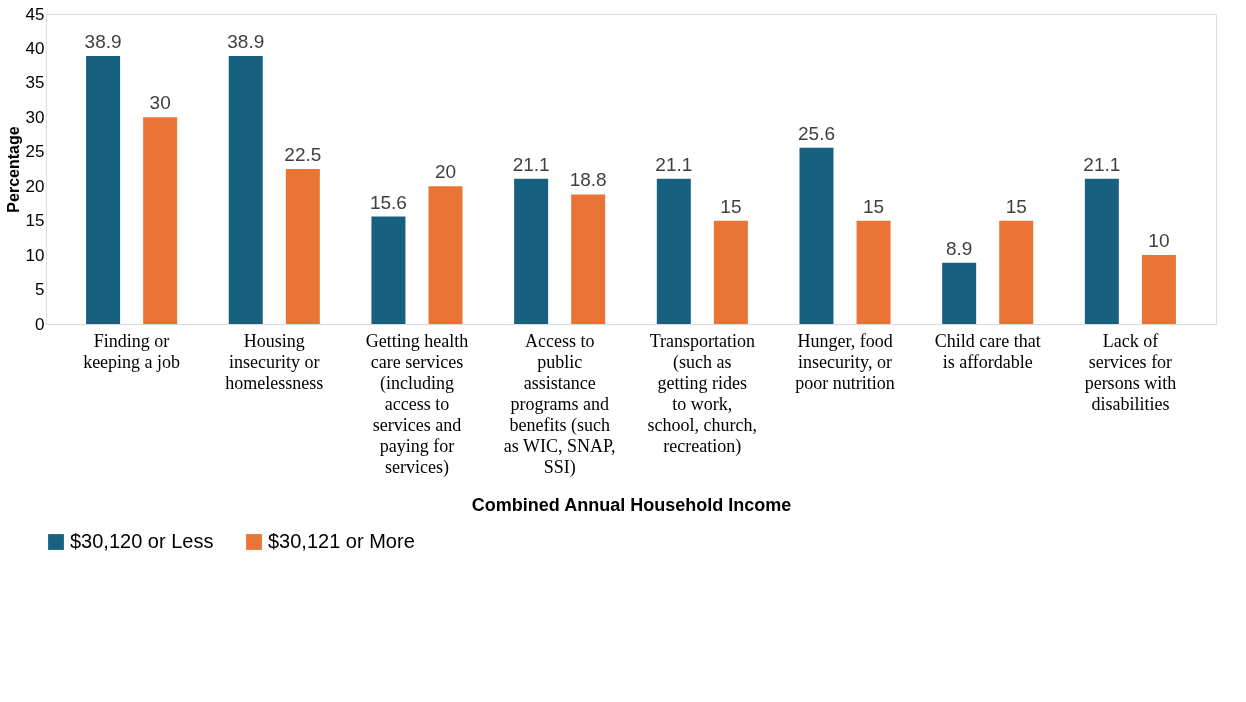 This screenshot has height=702, width=1246. Describe the element at coordinates (559, 404) in the screenshot. I see `x-tick-label: Access to public assistance programs and benefits (such as WIC, SNAP, SSI)` at that location.